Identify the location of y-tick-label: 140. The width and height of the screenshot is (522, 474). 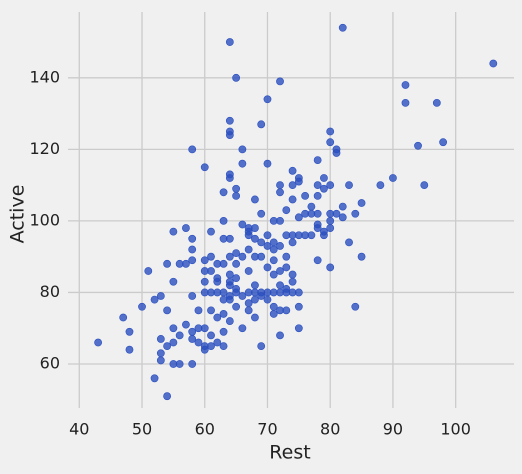
(44, 76).